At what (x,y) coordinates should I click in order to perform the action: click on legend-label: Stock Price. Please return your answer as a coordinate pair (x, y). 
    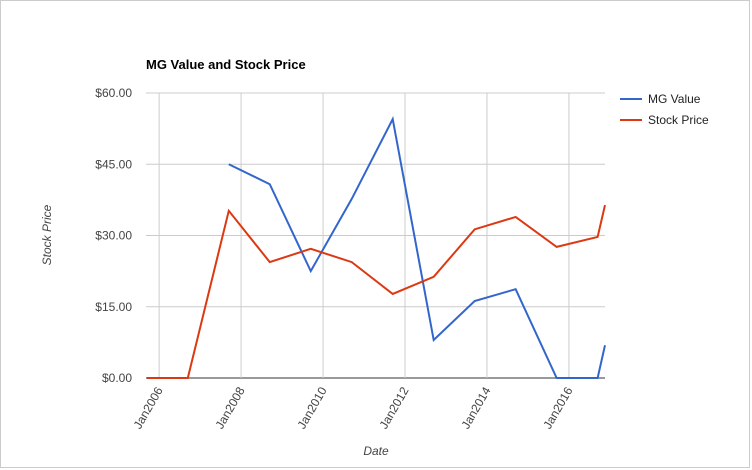
    Looking at the image, I should click on (678, 120).